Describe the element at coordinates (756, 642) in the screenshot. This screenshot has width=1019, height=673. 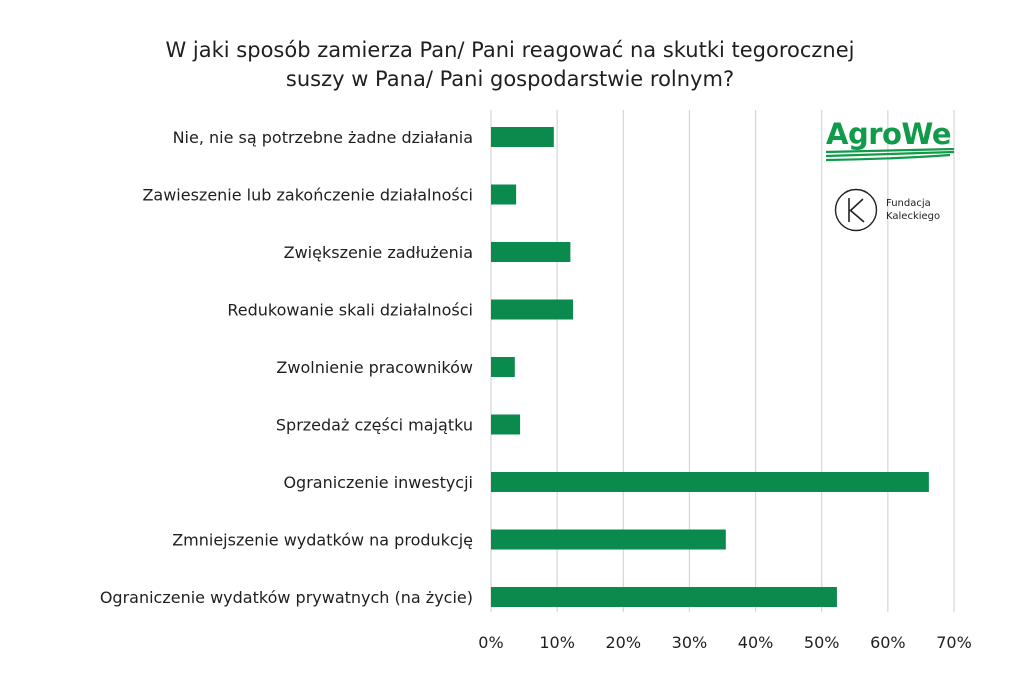
I see `x-tick-label: 40%` at that location.